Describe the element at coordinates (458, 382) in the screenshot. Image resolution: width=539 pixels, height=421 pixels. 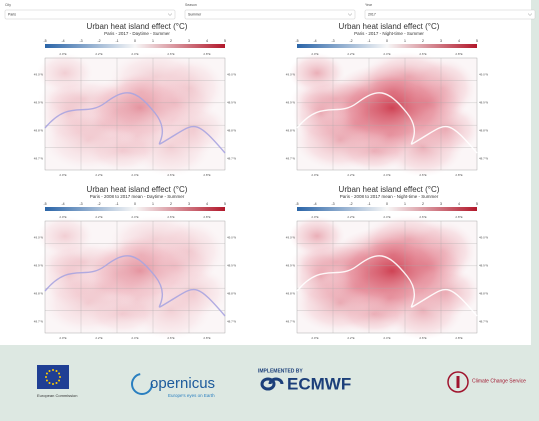
I see `c3s-bar` at that location.